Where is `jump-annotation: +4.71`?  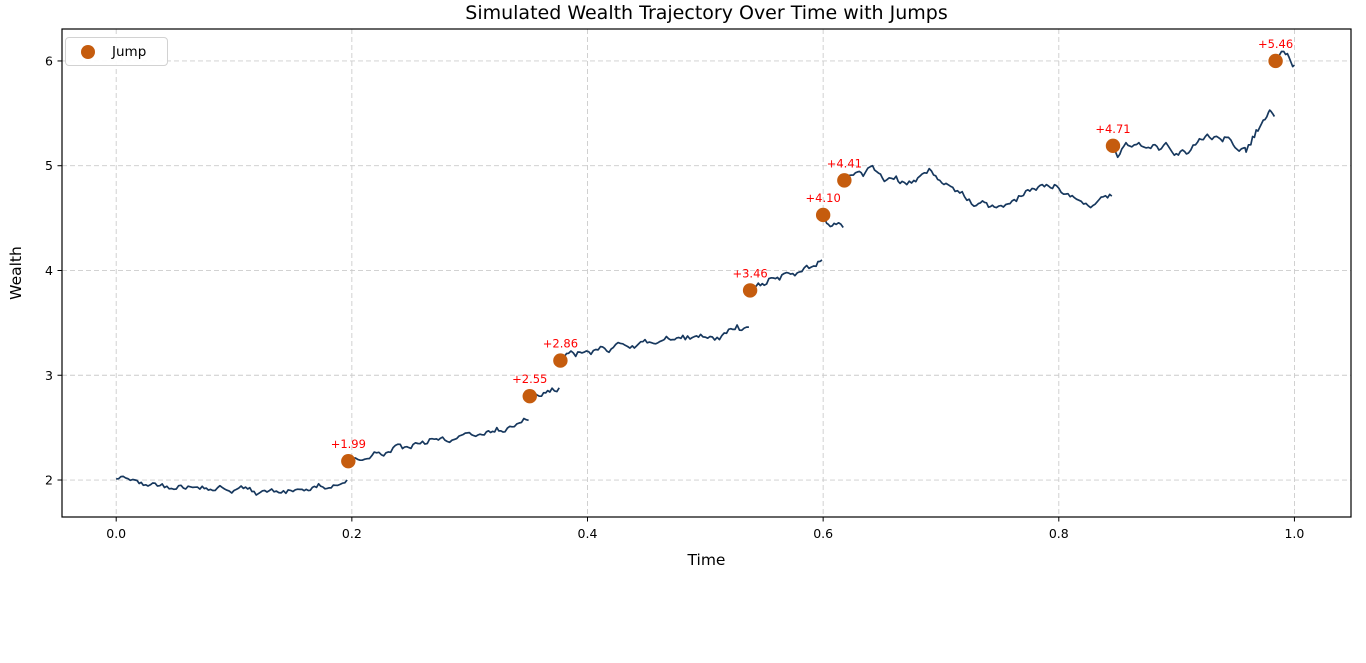
jump-annotation: +4.71 is located at coordinates (1112, 129).